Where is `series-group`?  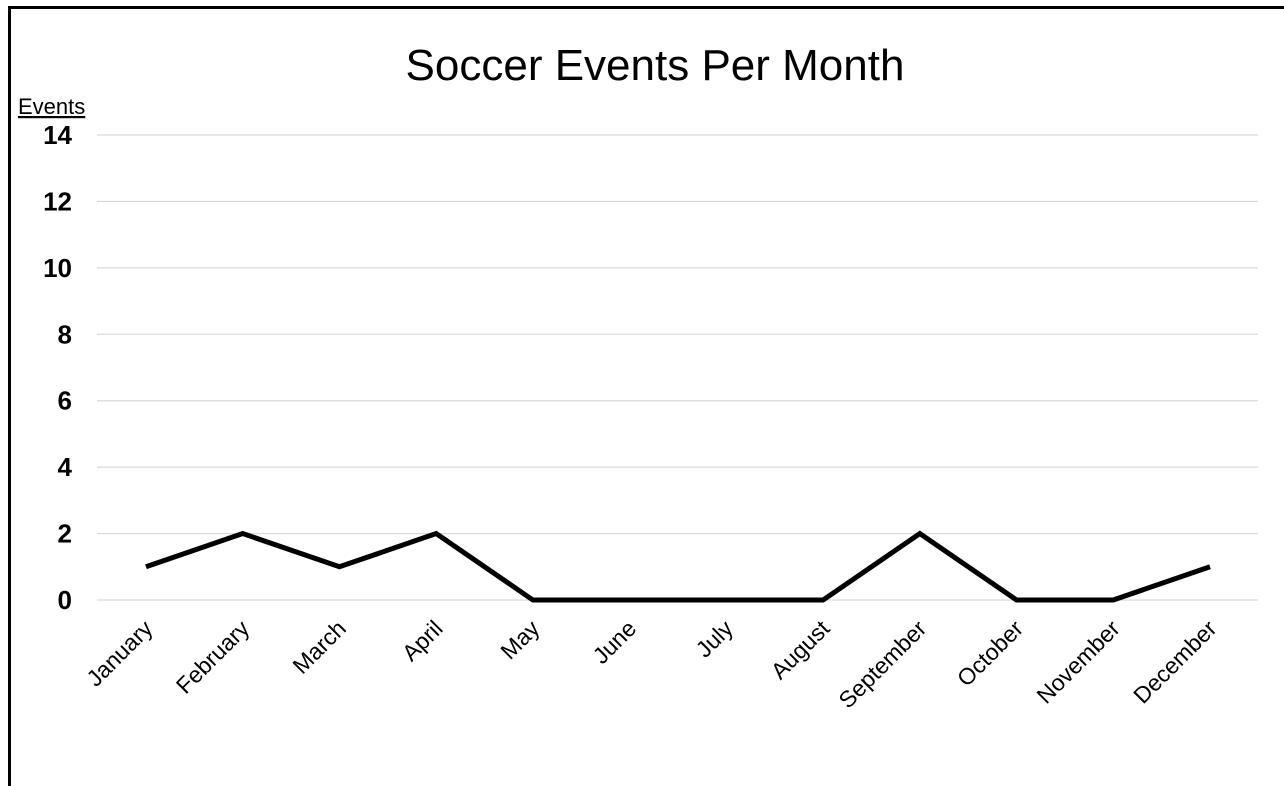
series-group is located at coordinates (678, 566).